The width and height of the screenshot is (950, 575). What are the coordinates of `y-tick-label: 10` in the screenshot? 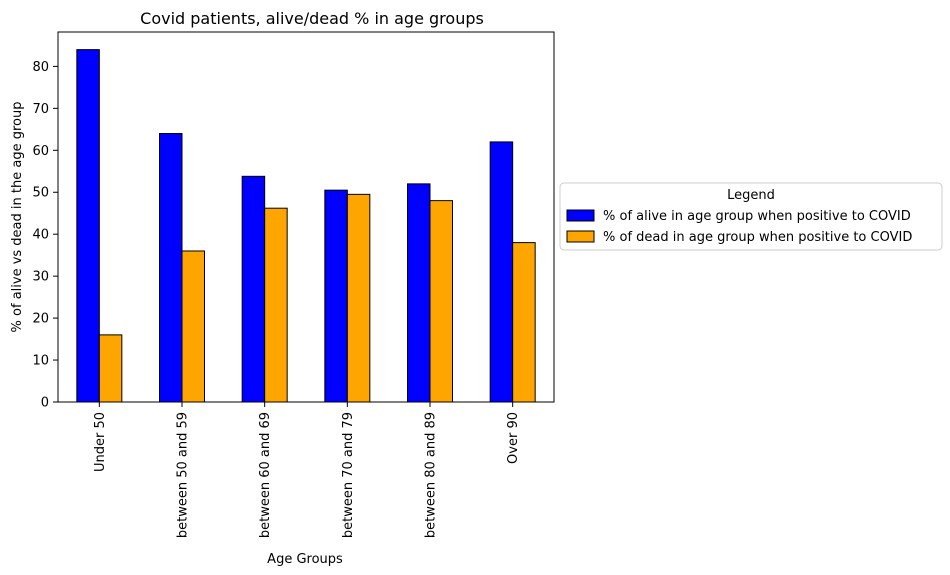 It's located at (40, 361).